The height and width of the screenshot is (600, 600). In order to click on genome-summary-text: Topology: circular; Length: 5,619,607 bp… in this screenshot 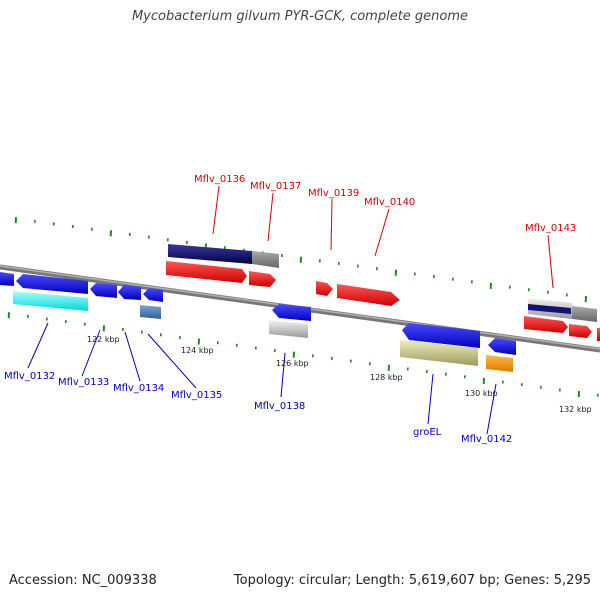, I will do `click(412, 580)`.